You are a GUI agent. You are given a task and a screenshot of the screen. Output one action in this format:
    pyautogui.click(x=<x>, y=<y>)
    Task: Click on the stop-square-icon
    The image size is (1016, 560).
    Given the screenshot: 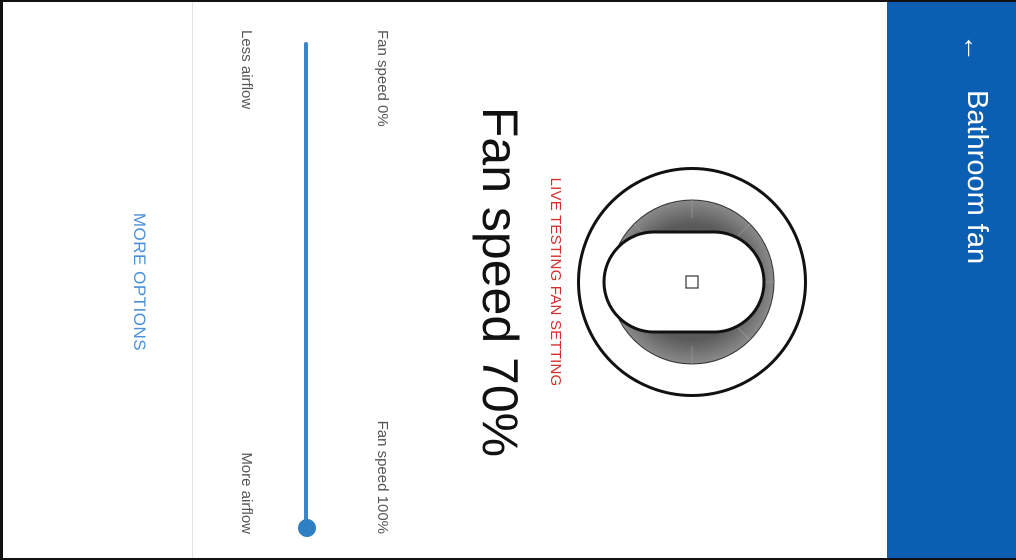 What is the action you would take?
    pyautogui.click(x=692, y=282)
    